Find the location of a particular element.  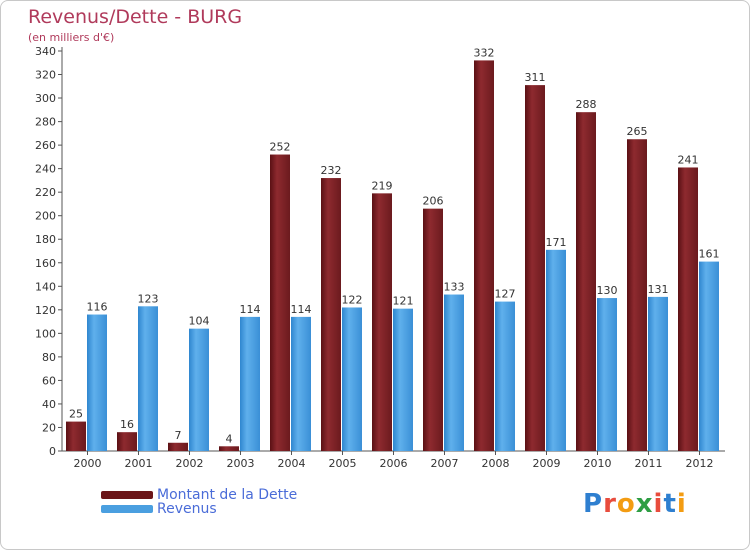

data-label-debt-2004: 252 is located at coordinates (280, 147).